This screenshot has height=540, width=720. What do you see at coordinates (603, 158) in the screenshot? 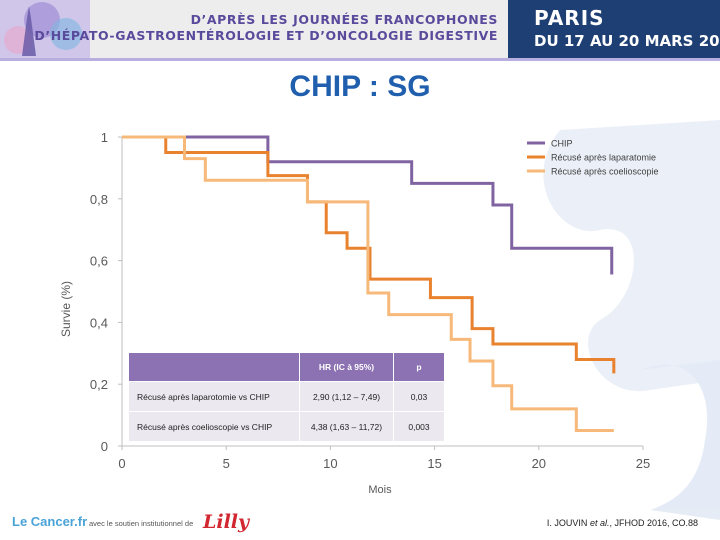
I see `legend-label: Récusé après laparatomie` at bounding box center [603, 158].